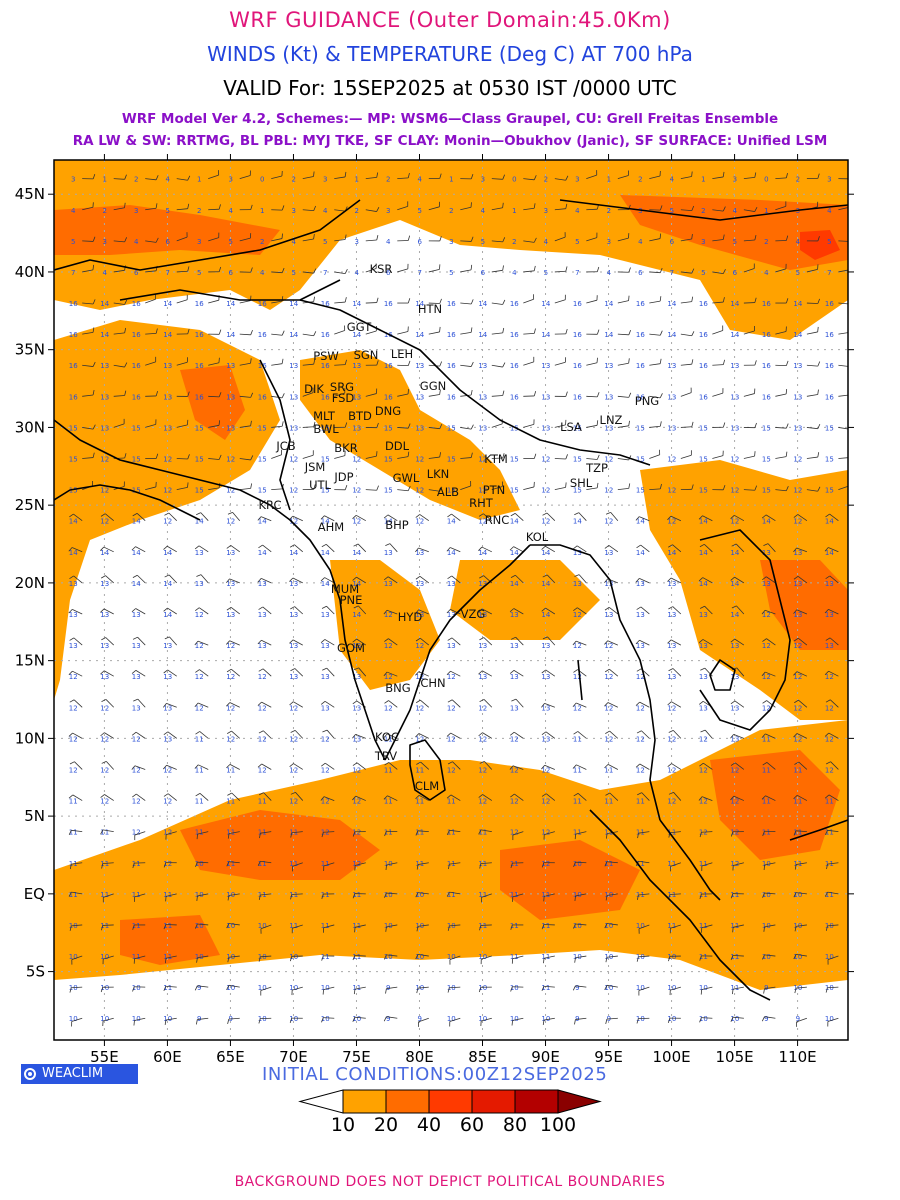 This screenshot has width=900, height=1200. Describe the element at coordinates (397, 446) in the screenshot. I see `station-label-ddl: DDL` at that location.